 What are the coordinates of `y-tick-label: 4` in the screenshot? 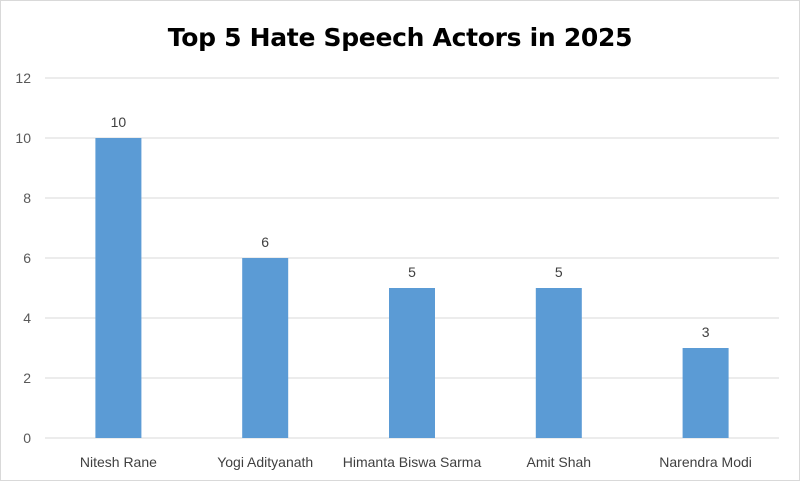 It's located at (27, 318).